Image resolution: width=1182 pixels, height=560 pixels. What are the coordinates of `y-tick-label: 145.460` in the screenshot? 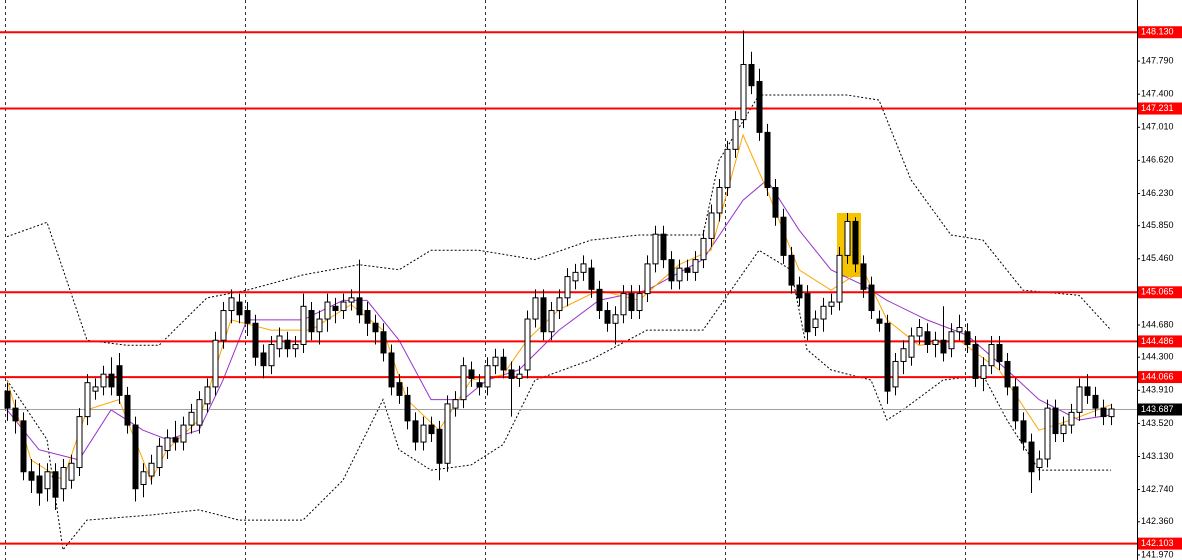 It's located at (1157, 258).